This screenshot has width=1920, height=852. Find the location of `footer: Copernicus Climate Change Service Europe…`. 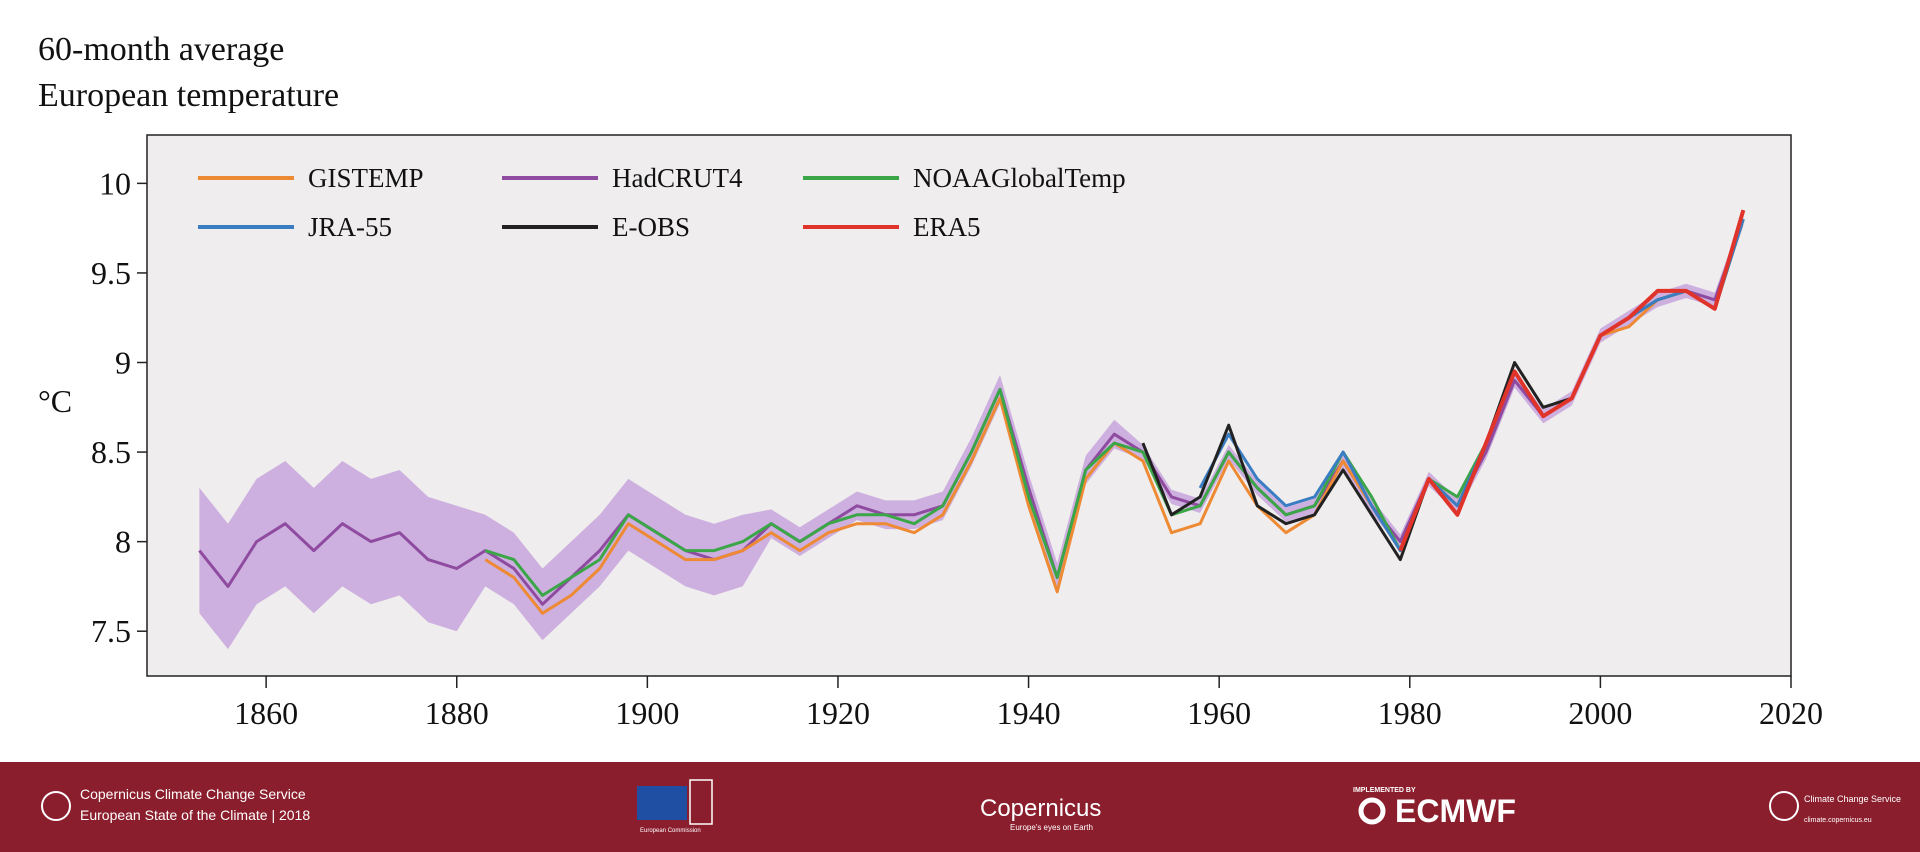

footer: Copernicus Climate Change Service Europe… is located at coordinates (960, 807).